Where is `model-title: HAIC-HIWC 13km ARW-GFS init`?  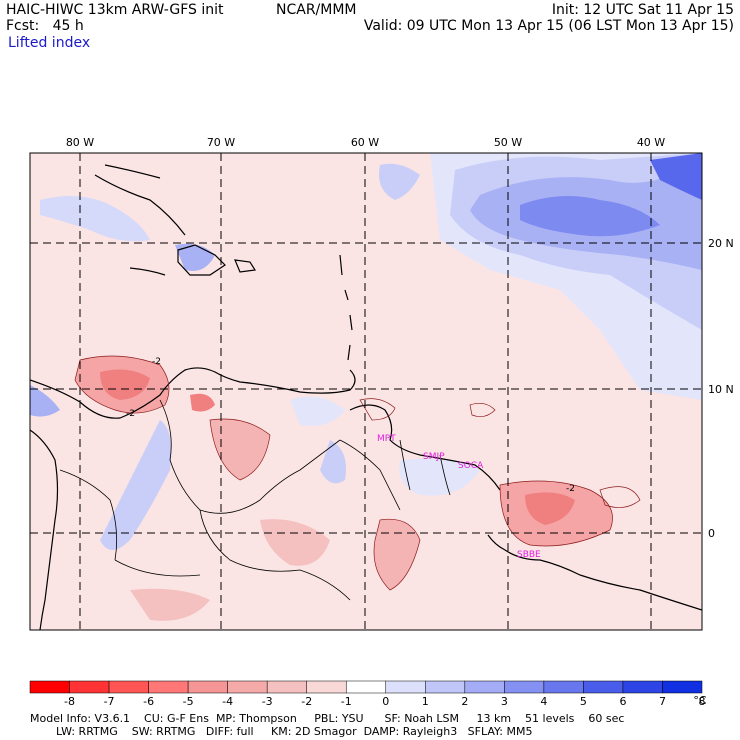 model-title: HAIC-HIWC 13km ARW-GFS init is located at coordinates (115, 10).